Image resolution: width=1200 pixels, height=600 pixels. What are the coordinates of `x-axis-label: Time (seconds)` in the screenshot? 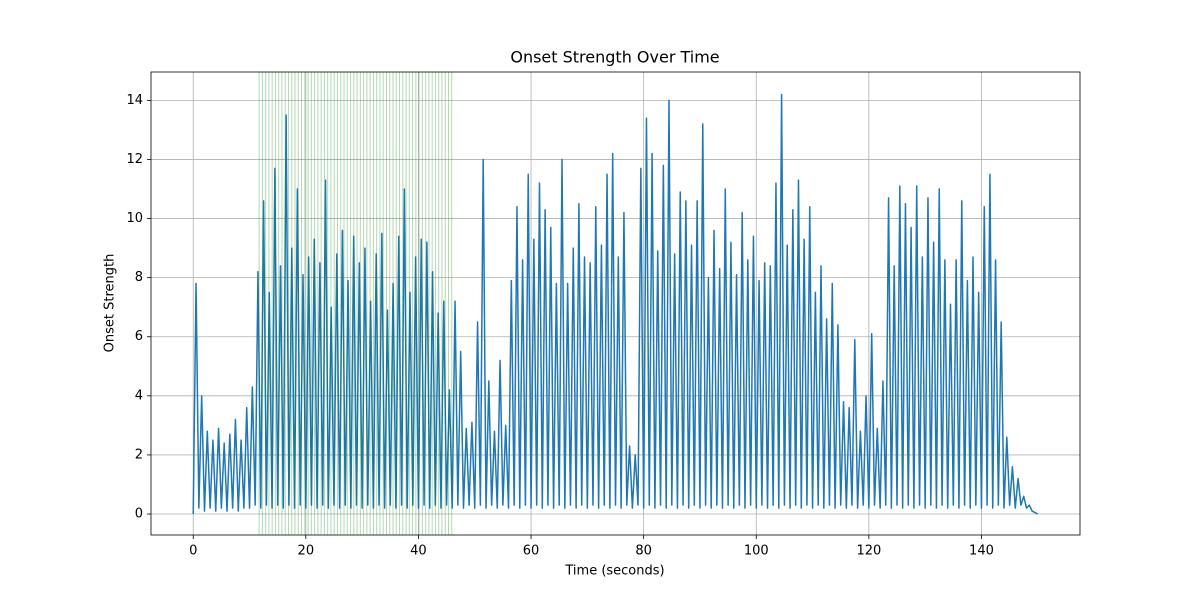 It's located at (614, 571).